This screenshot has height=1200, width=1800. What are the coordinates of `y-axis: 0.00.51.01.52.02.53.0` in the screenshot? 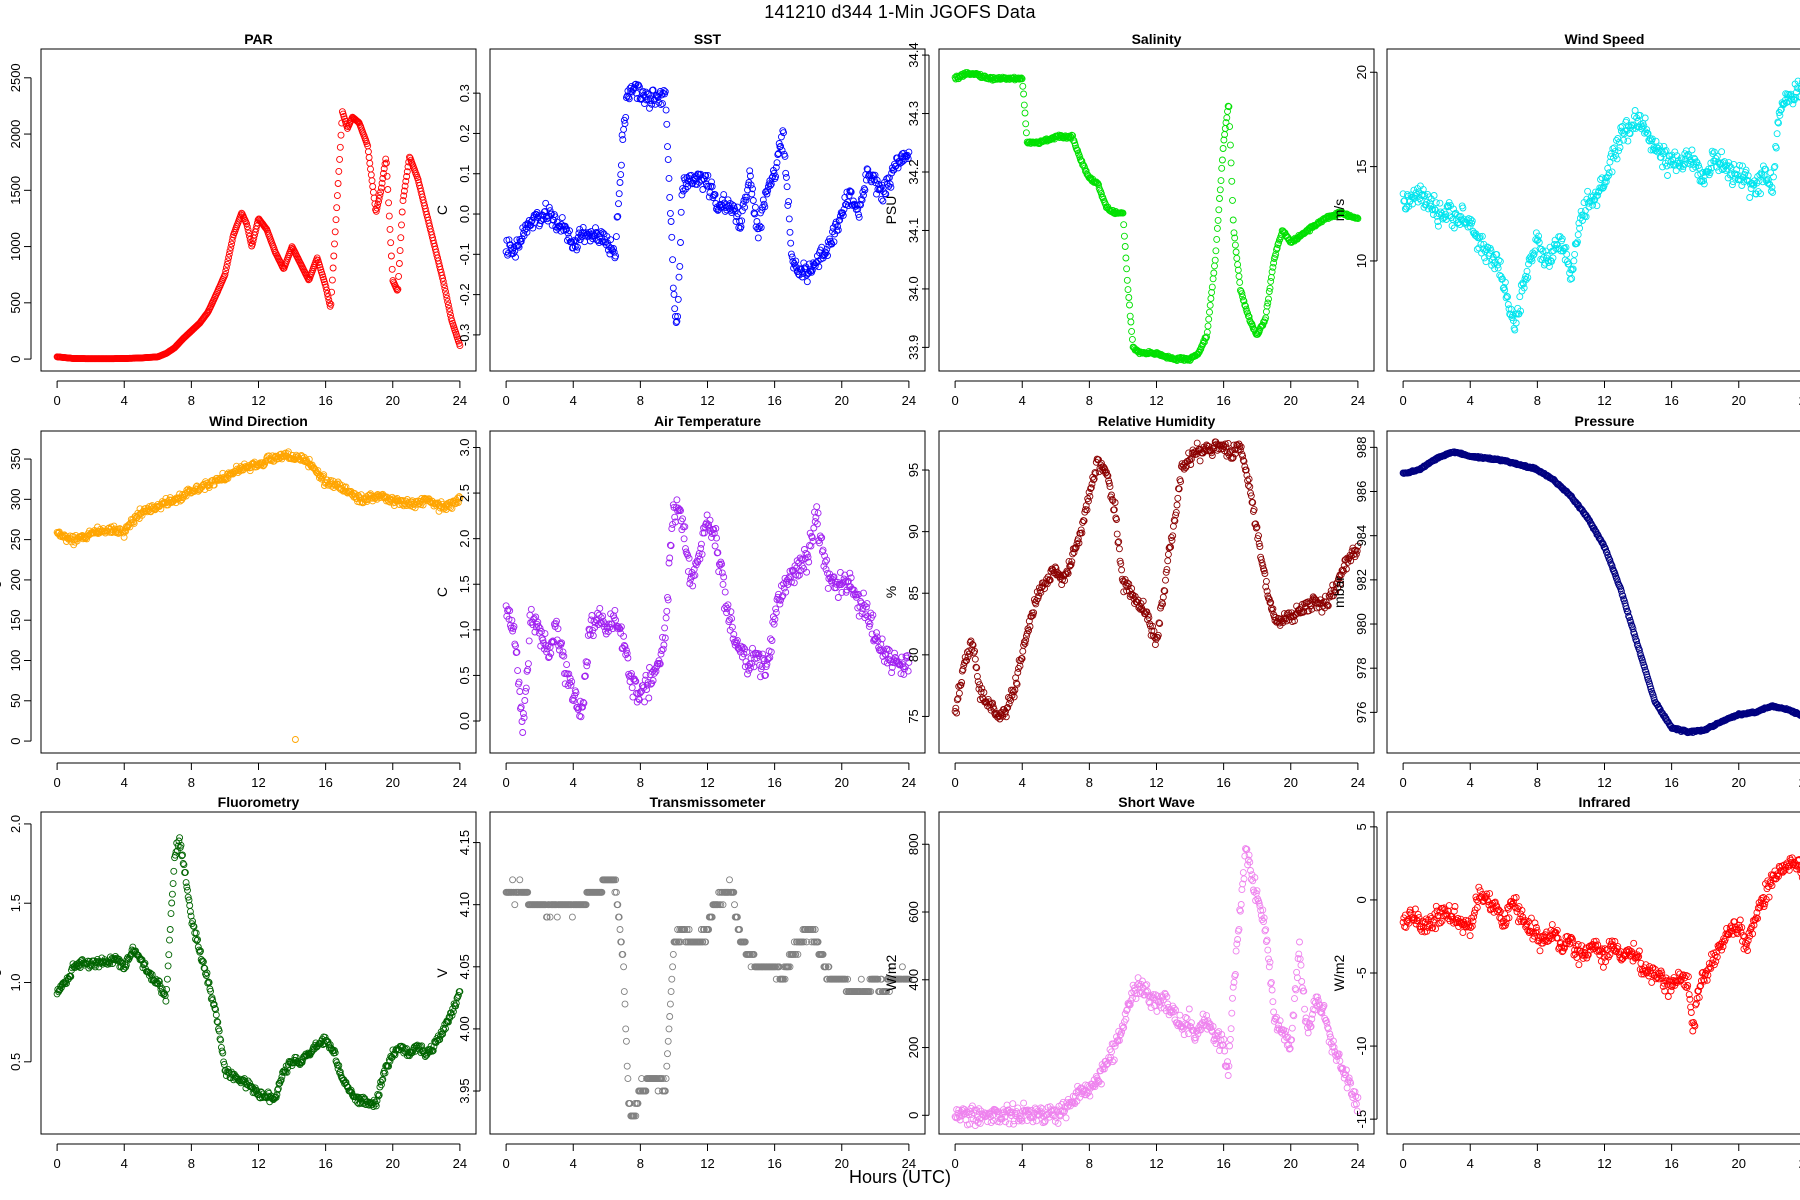 It's located at (469, 584).